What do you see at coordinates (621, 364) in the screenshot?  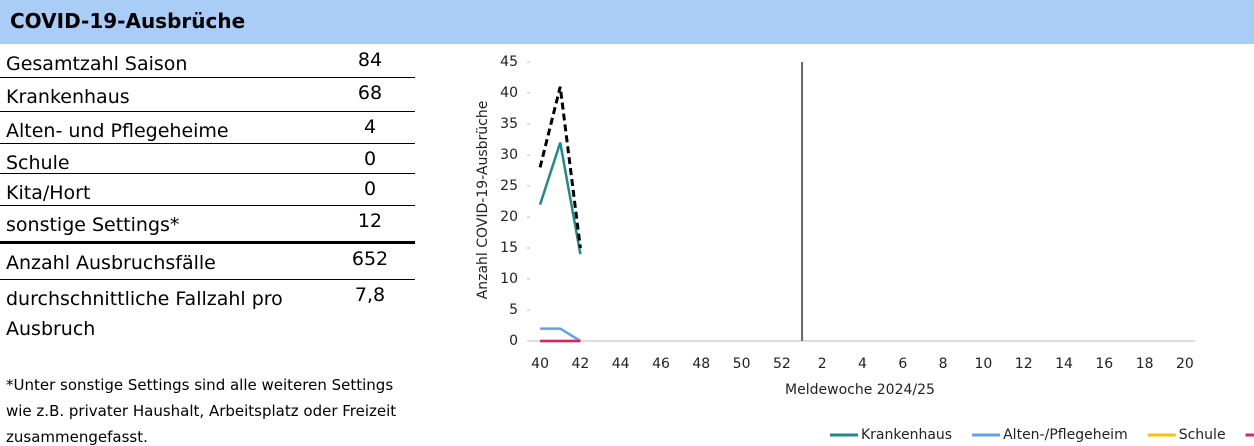 I see `x-tick-label: 44` at bounding box center [621, 364].